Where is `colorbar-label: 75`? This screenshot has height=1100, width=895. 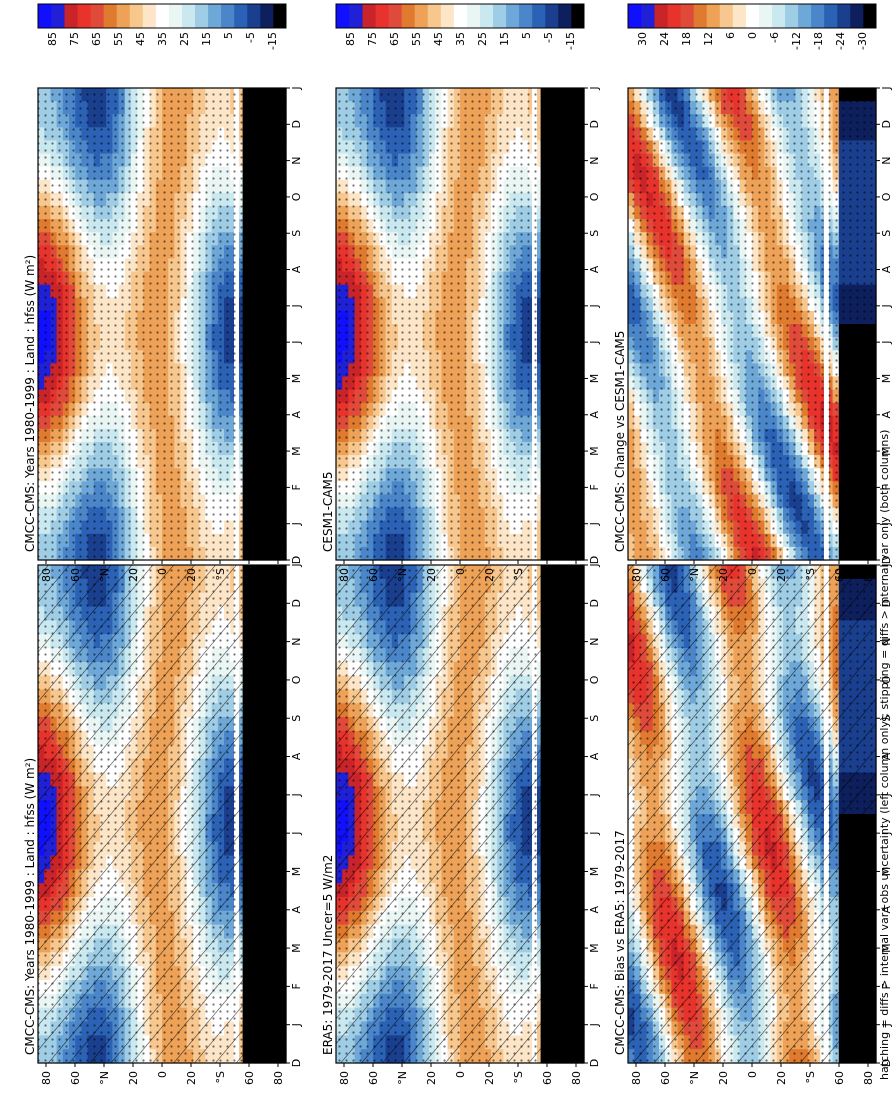 colorbar-label: 75 is located at coordinates (74, 39).